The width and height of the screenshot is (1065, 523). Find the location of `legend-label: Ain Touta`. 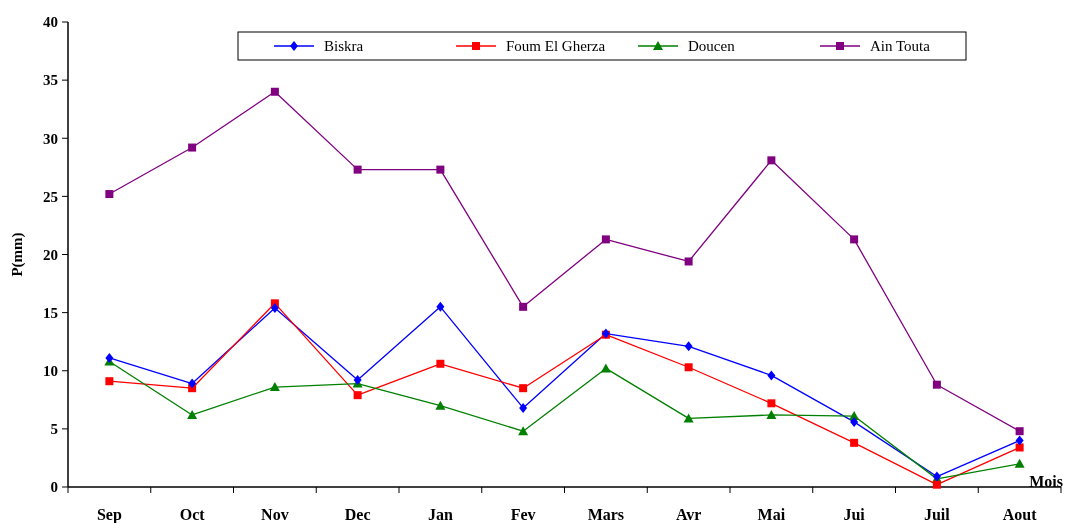

legend-label: Ain Touta is located at coordinates (900, 46).